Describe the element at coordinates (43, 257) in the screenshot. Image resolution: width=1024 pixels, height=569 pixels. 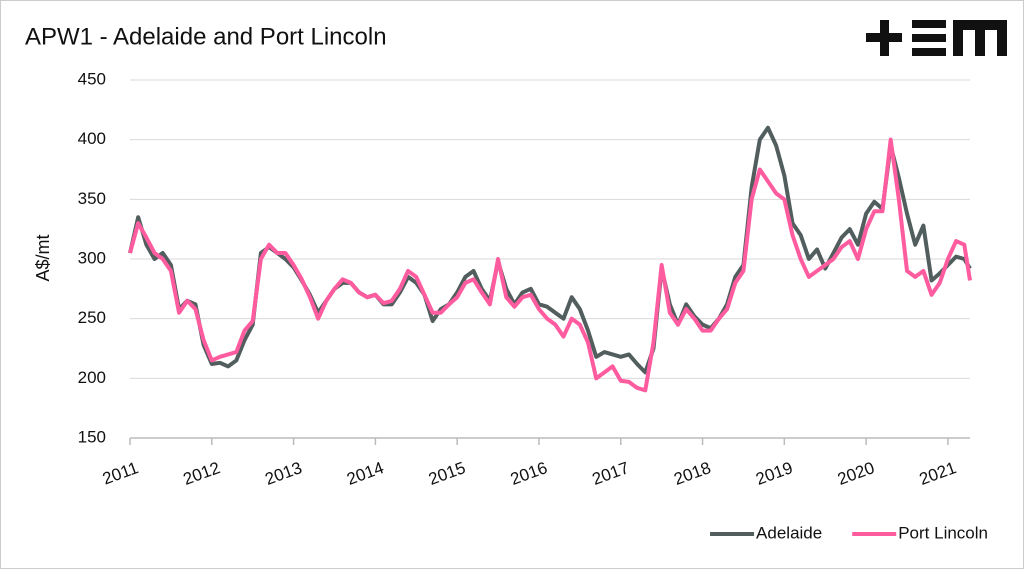
I see `y-axis-label: A$/mt` at that location.